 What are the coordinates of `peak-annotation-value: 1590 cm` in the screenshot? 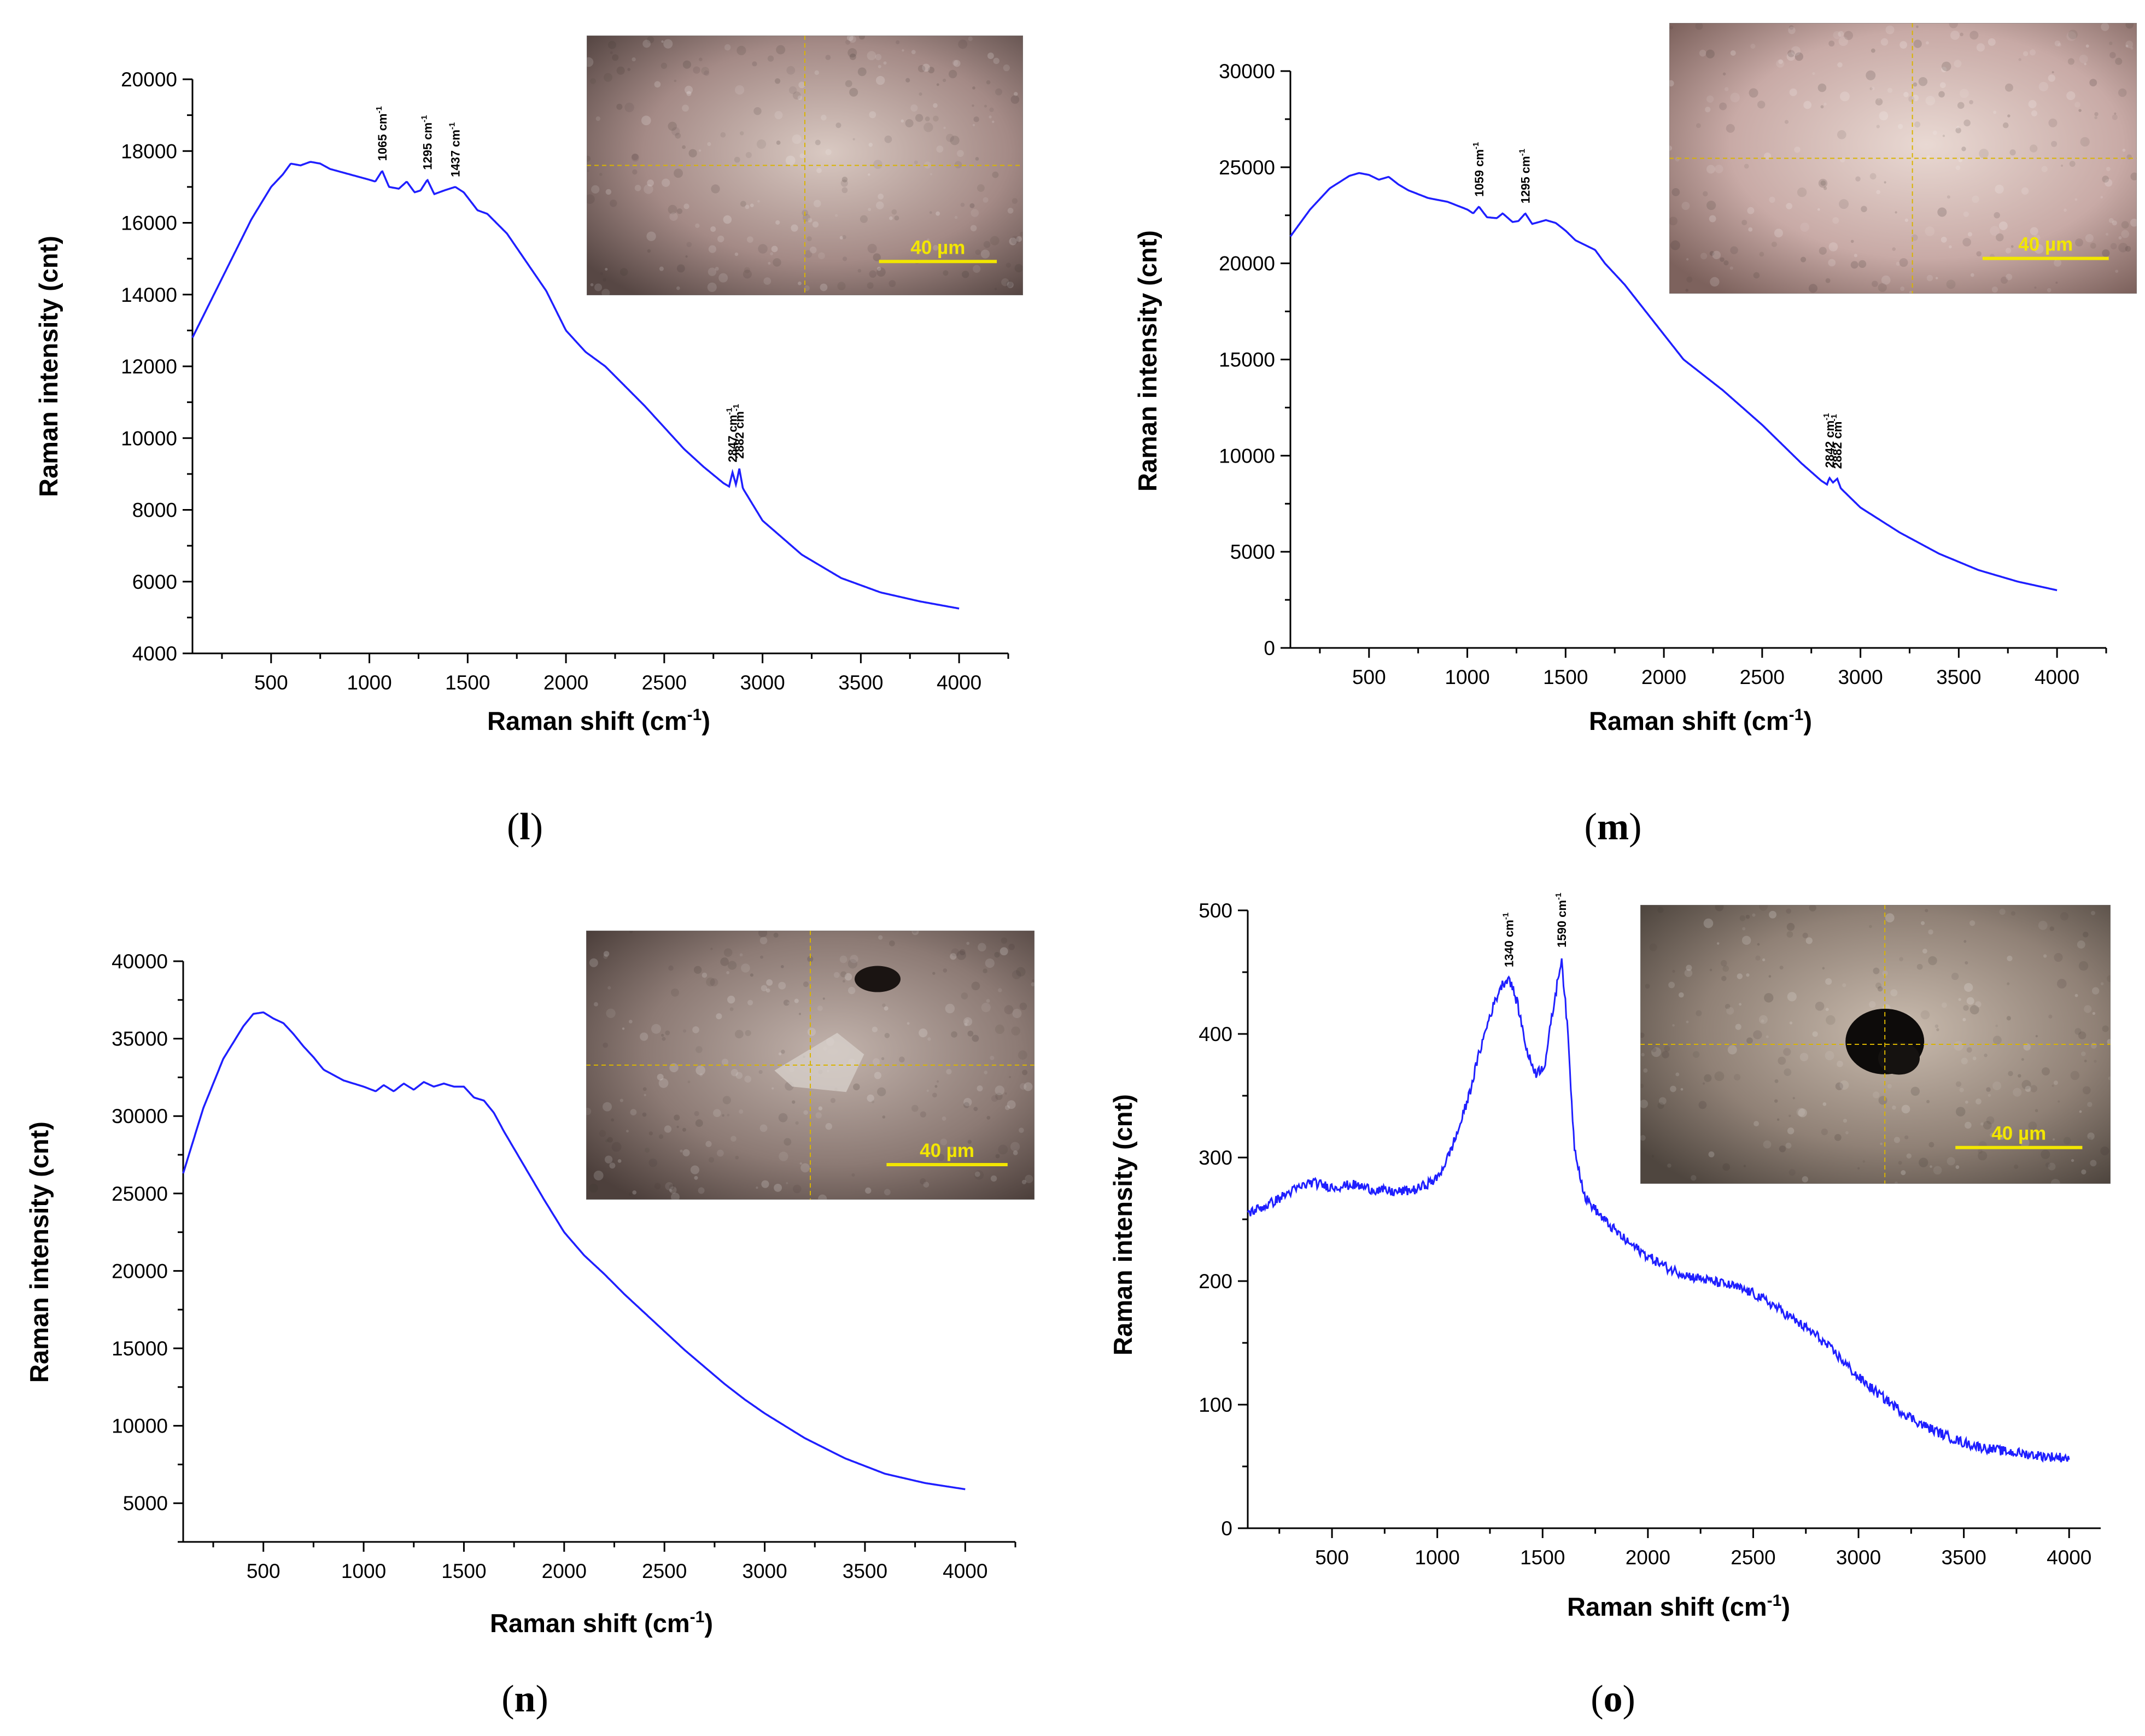 It's located at (1562, 924).